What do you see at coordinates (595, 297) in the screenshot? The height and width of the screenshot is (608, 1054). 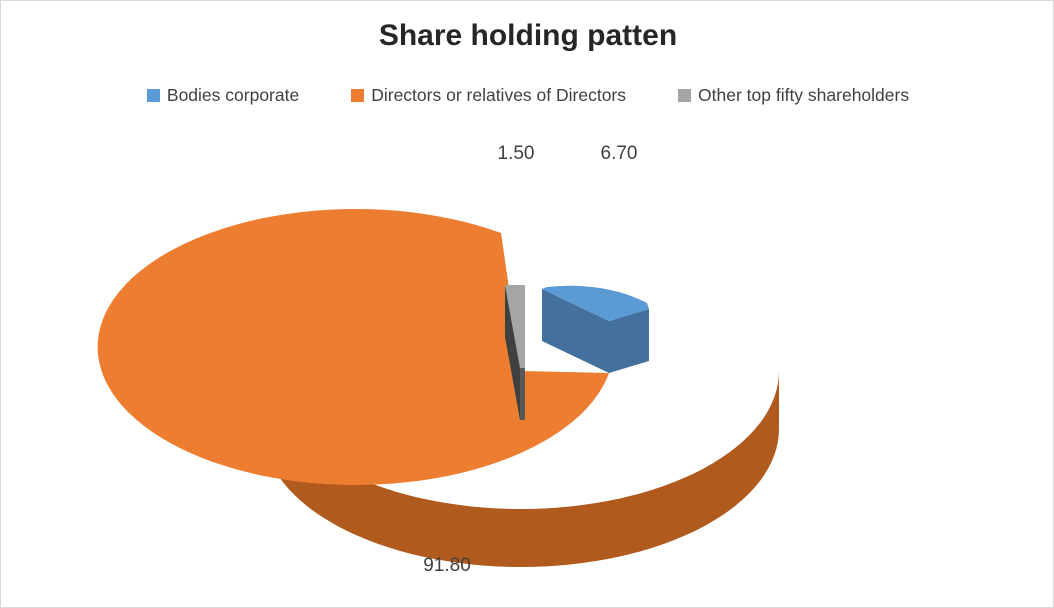 I see `pie-slice-blue-top-wedge` at bounding box center [595, 297].